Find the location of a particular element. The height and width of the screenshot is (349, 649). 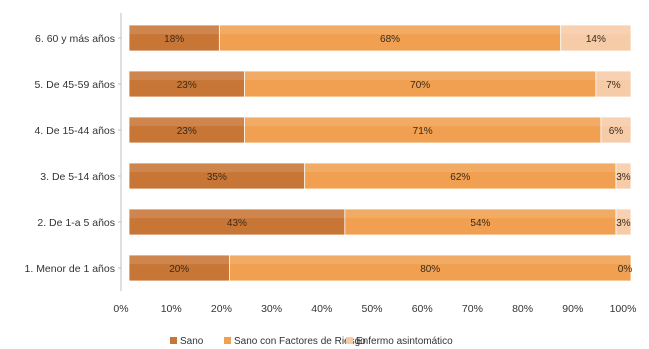

category-label: 5. De 45-59 años is located at coordinates (74, 85).